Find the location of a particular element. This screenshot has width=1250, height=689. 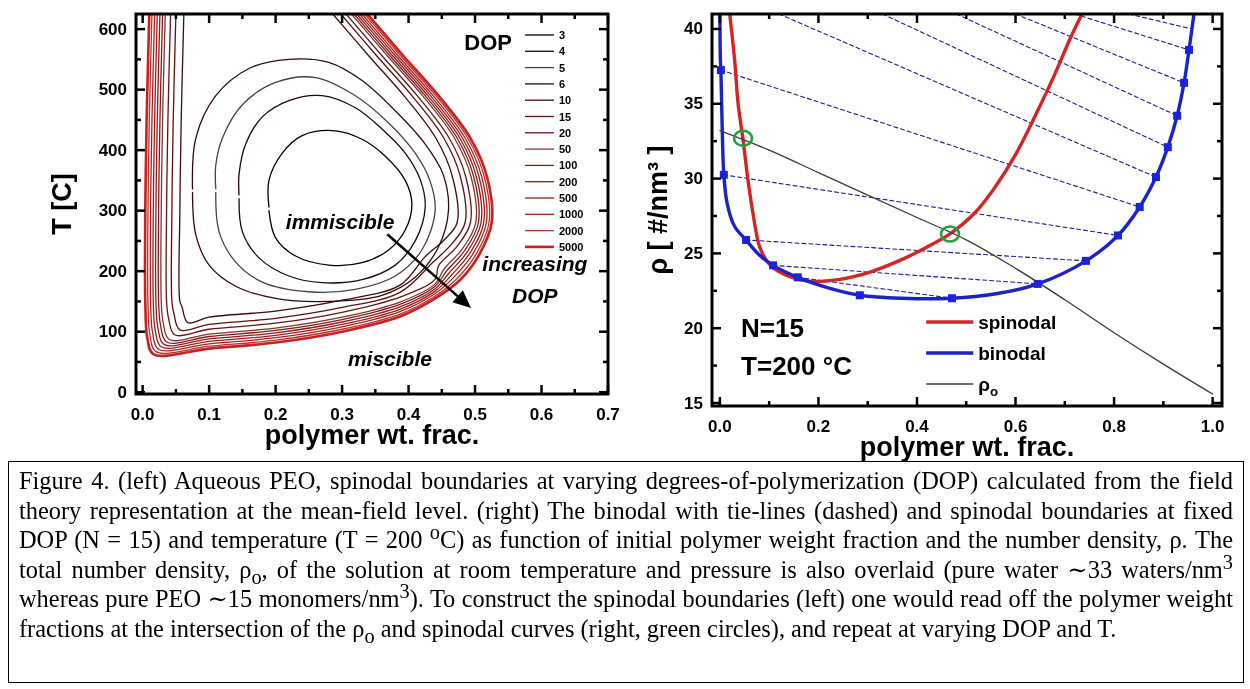

legend-label: spinodal is located at coordinates (1017, 322).